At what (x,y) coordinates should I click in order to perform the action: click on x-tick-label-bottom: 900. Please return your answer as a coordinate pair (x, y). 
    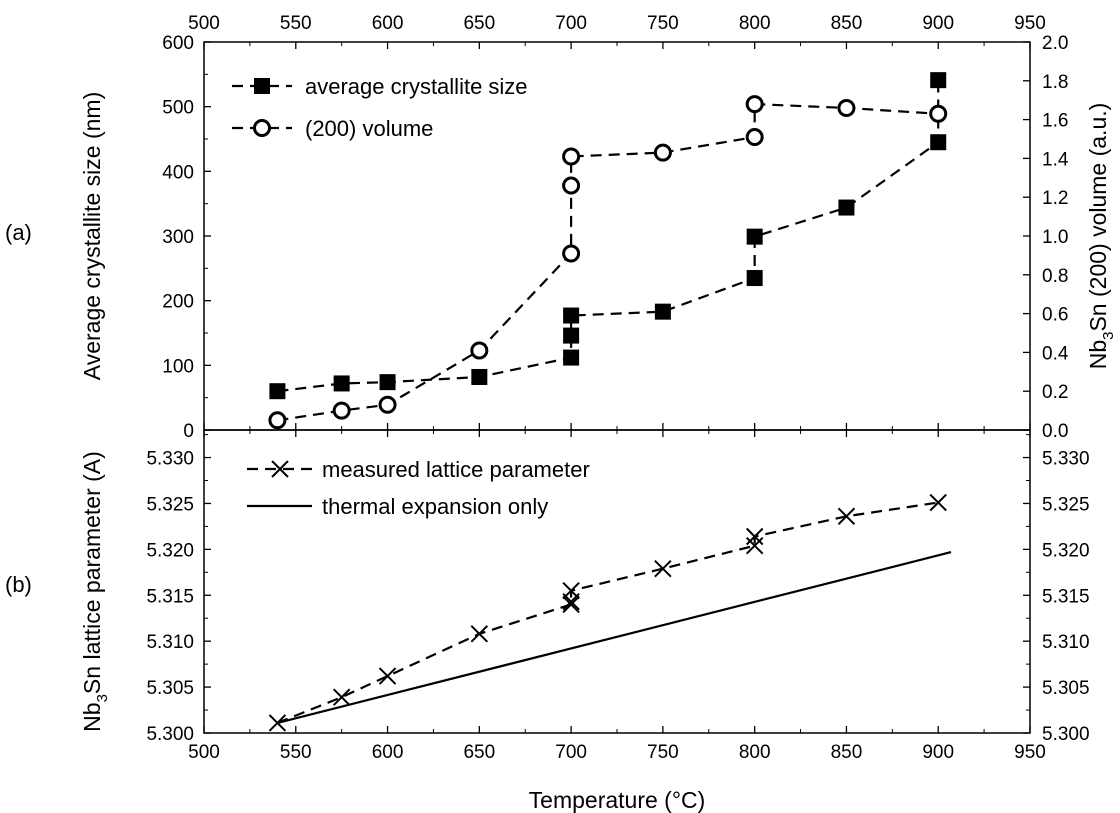
    Looking at the image, I should click on (938, 752).